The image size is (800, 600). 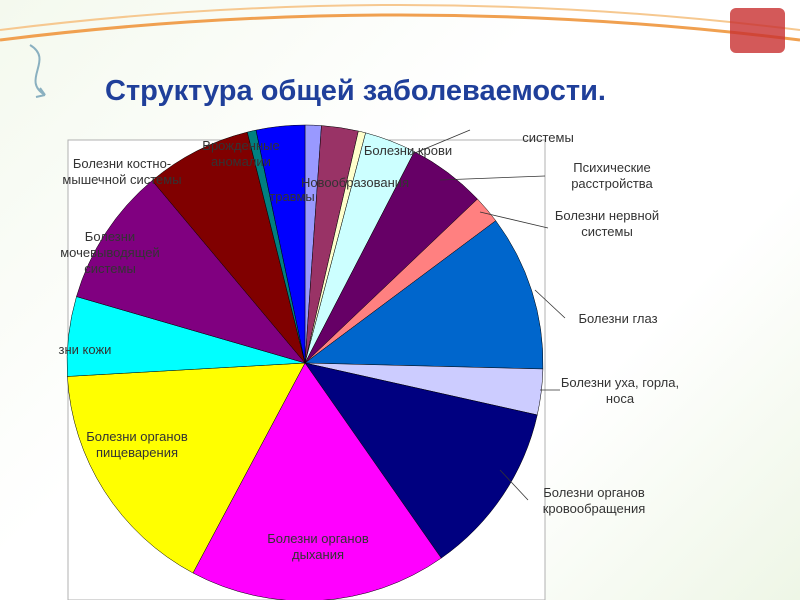 I want to click on slice-label: Врожденные аномалии, so click(x=241, y=153).